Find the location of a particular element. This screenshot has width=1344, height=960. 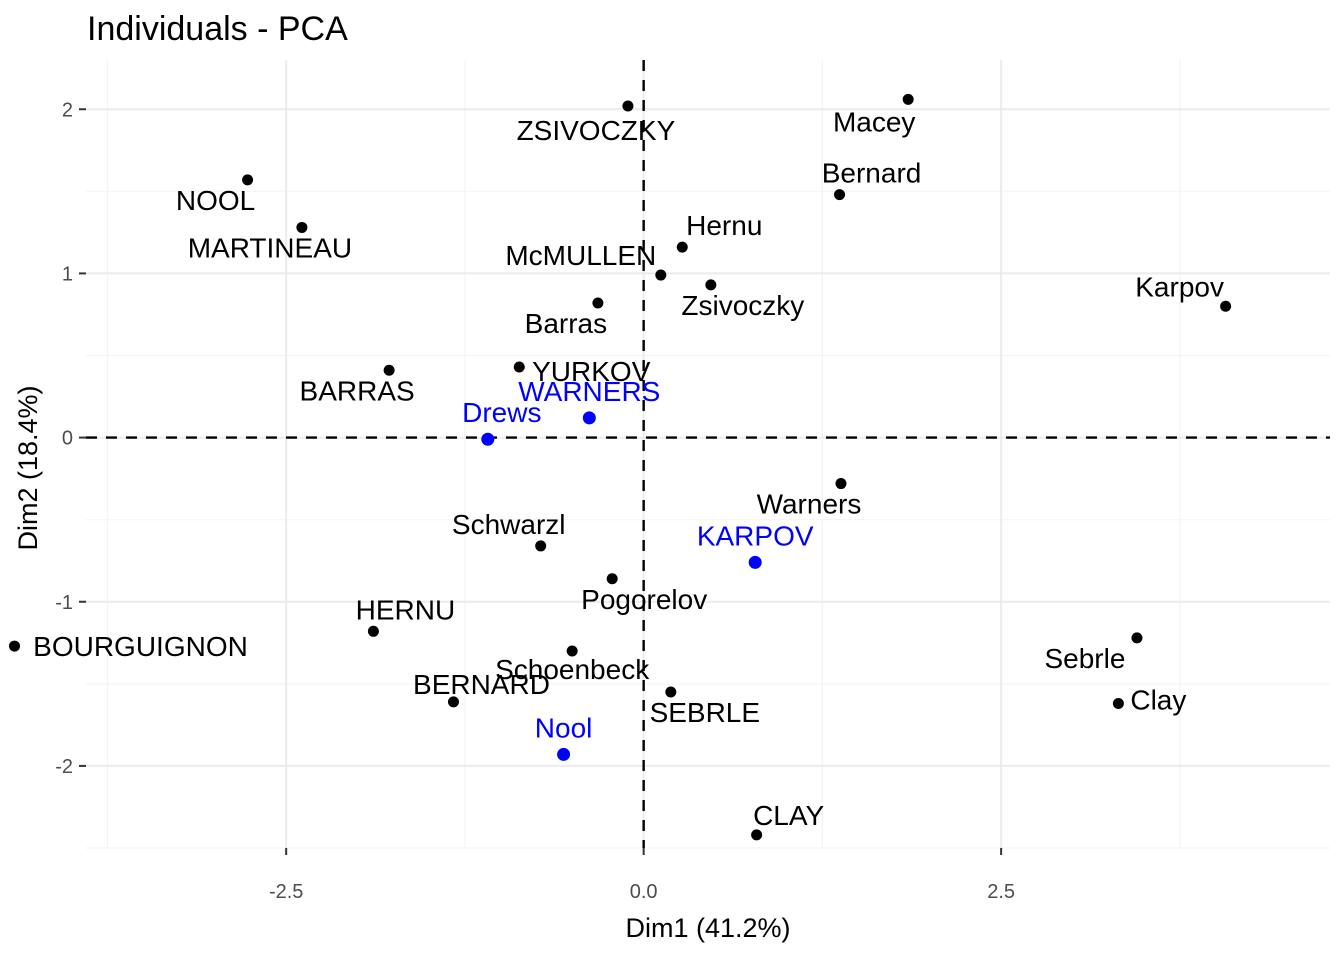

label-karpov: Karpov is located at coordinates (1179, 286).